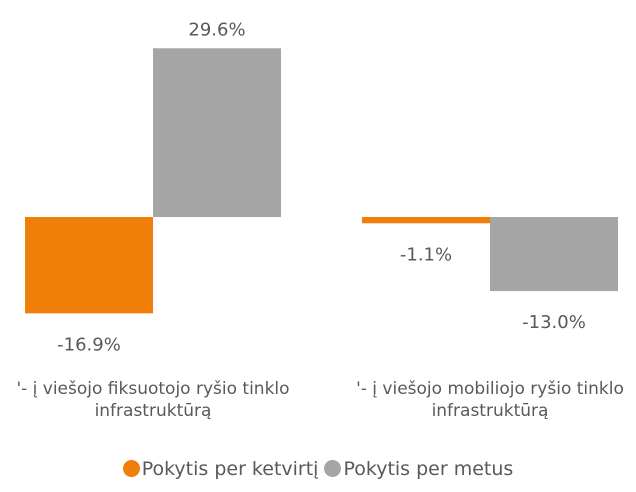 The height and width of the screenshot is (492, 636). What do you see at coordinates (554, 322) in the screenshot?
I see `data-label: -13.0%` at bounding box center [554, 322].